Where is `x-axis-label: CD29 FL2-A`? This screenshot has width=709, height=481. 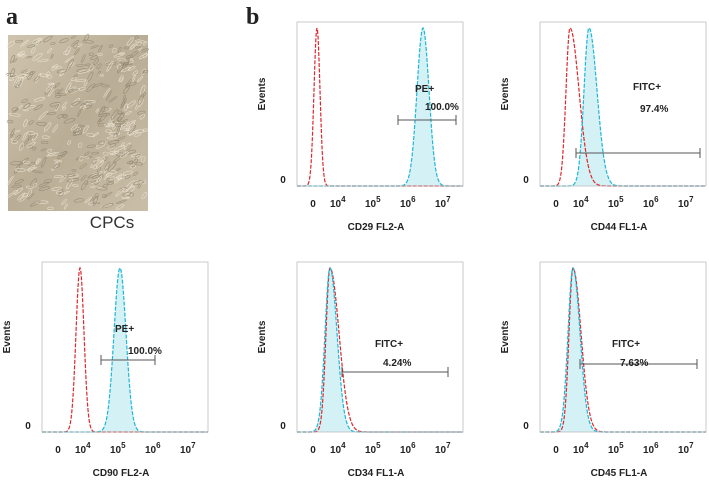 x-axis-label: CD29 FL2-A is located at coordinates (376, 227).